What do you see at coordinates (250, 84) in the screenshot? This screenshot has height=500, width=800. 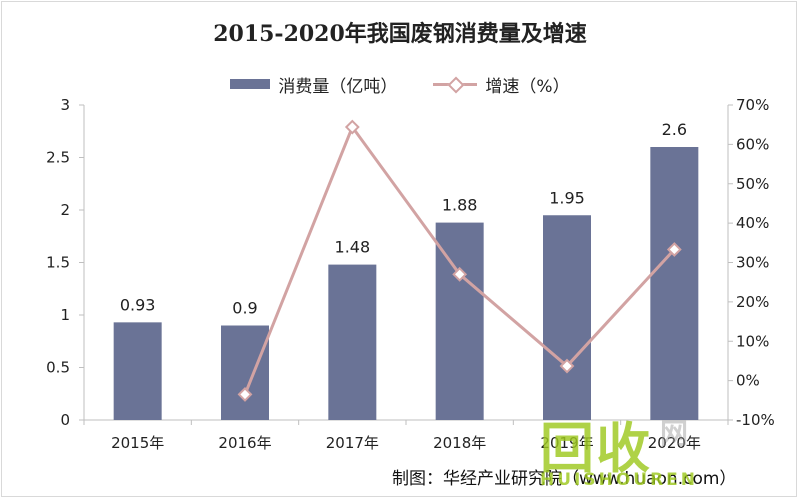 I see `legend-bar-swatch` at bounding box center [250, 84].